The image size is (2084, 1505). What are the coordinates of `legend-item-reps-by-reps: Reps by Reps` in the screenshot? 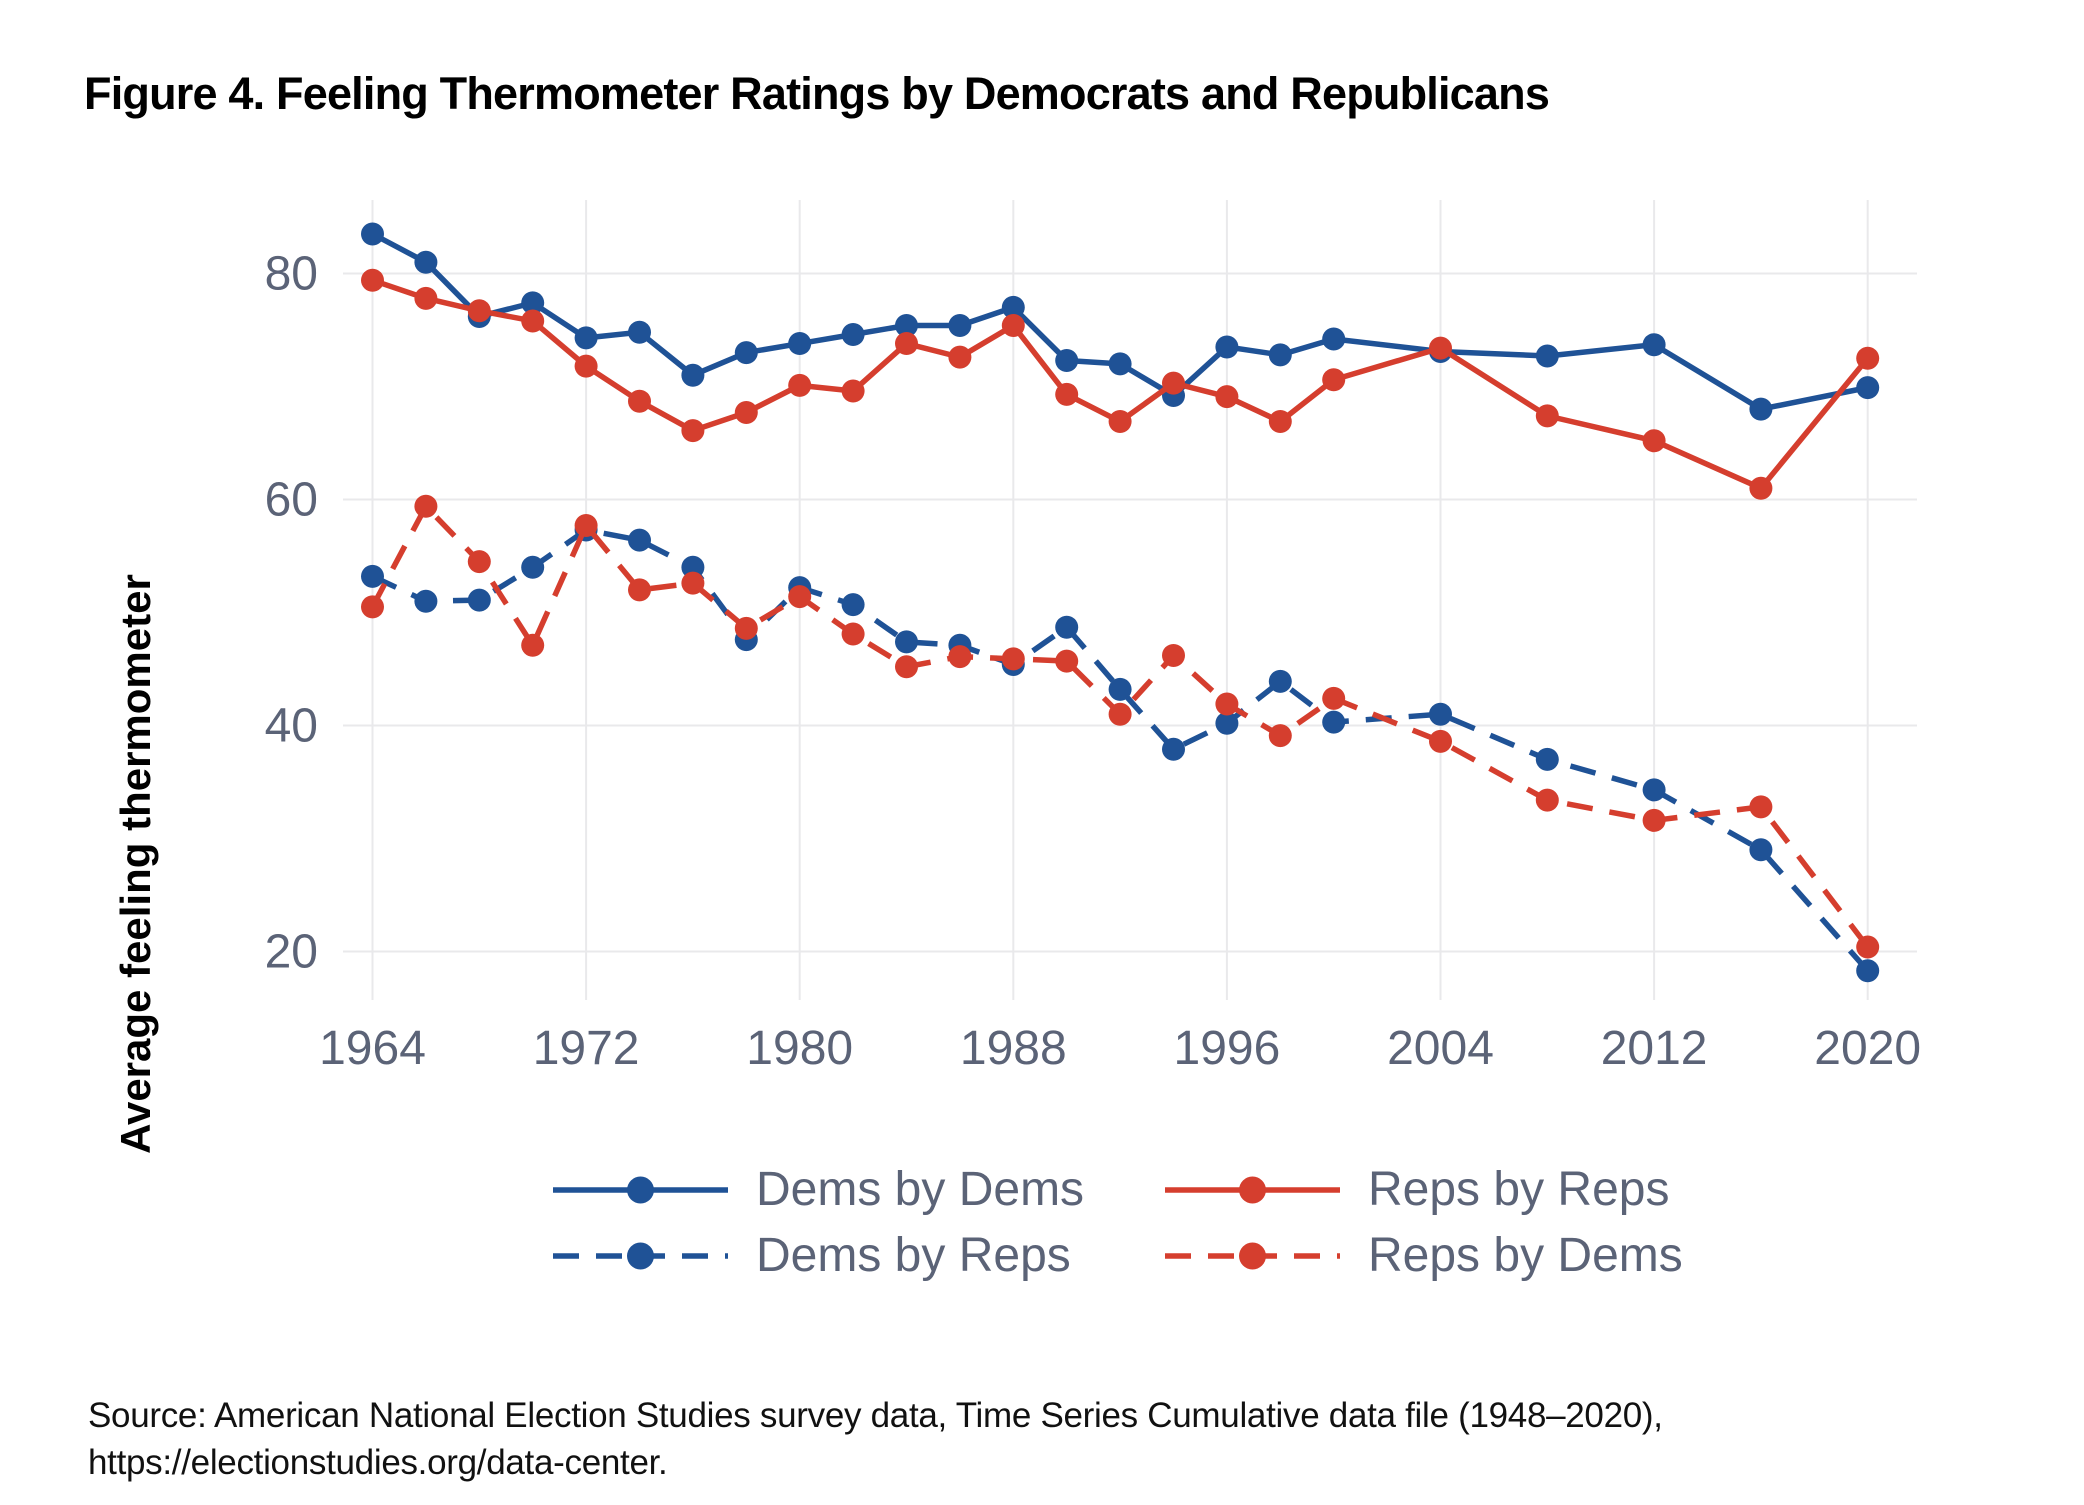 It's located at (1417, 1189).